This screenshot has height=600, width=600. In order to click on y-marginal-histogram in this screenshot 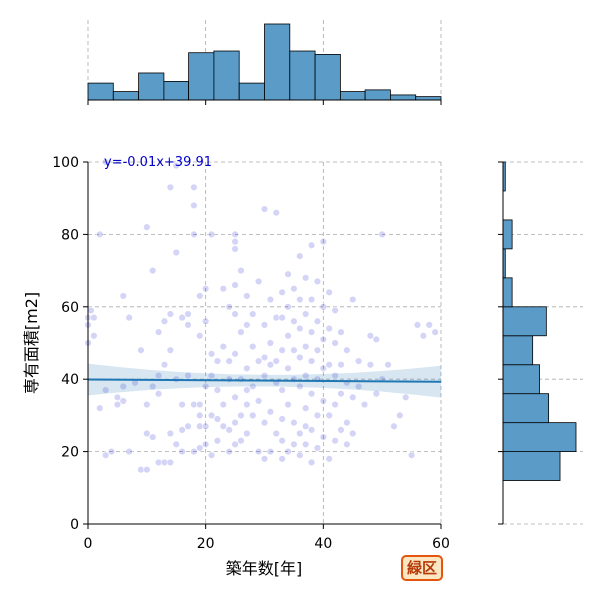, I will do `click(540, 343)`.